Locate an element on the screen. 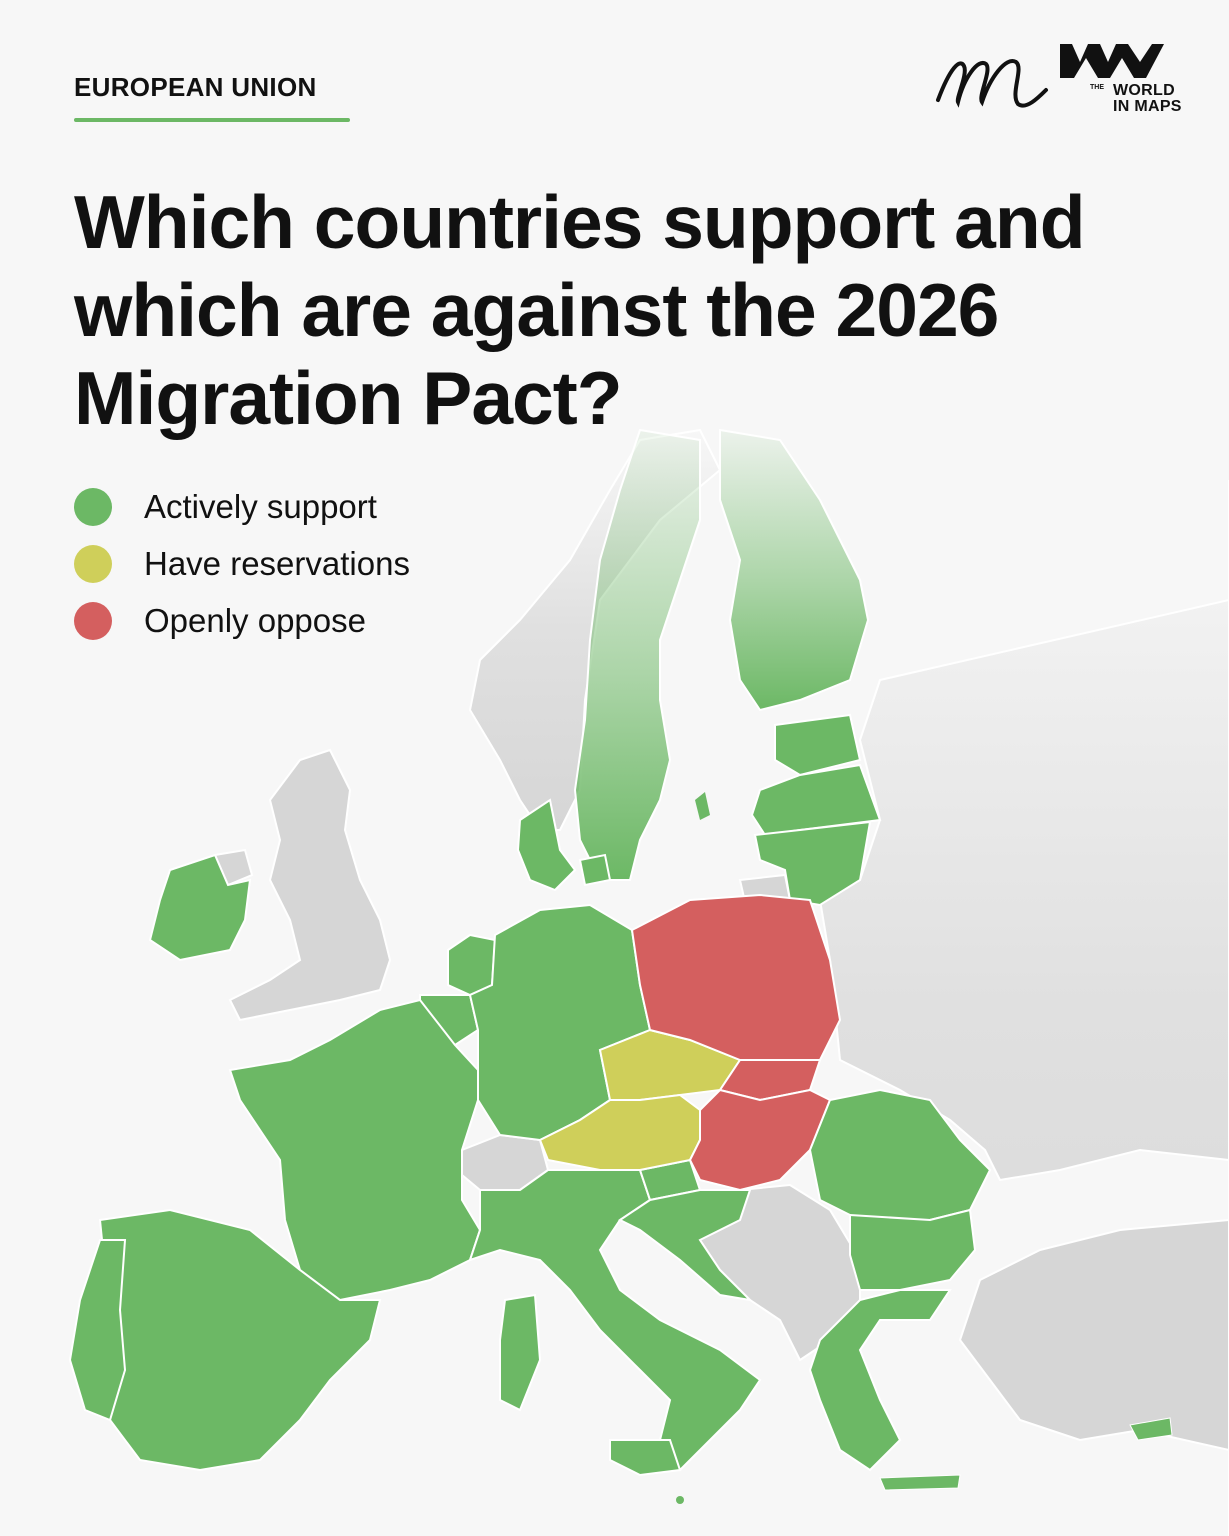 The height and width of the screenshot is (1536, 1229). brand-logos: THE WORLD IN MAPS is located at coordinates (1065, 83).